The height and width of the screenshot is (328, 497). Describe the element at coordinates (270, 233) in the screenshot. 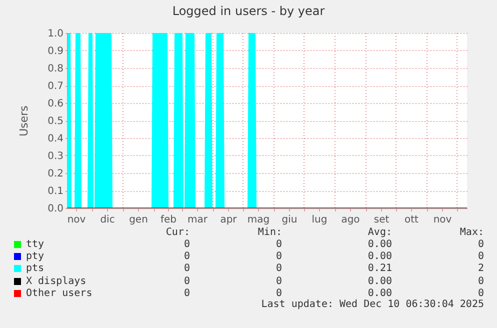

I see `text: Min:` at that location.